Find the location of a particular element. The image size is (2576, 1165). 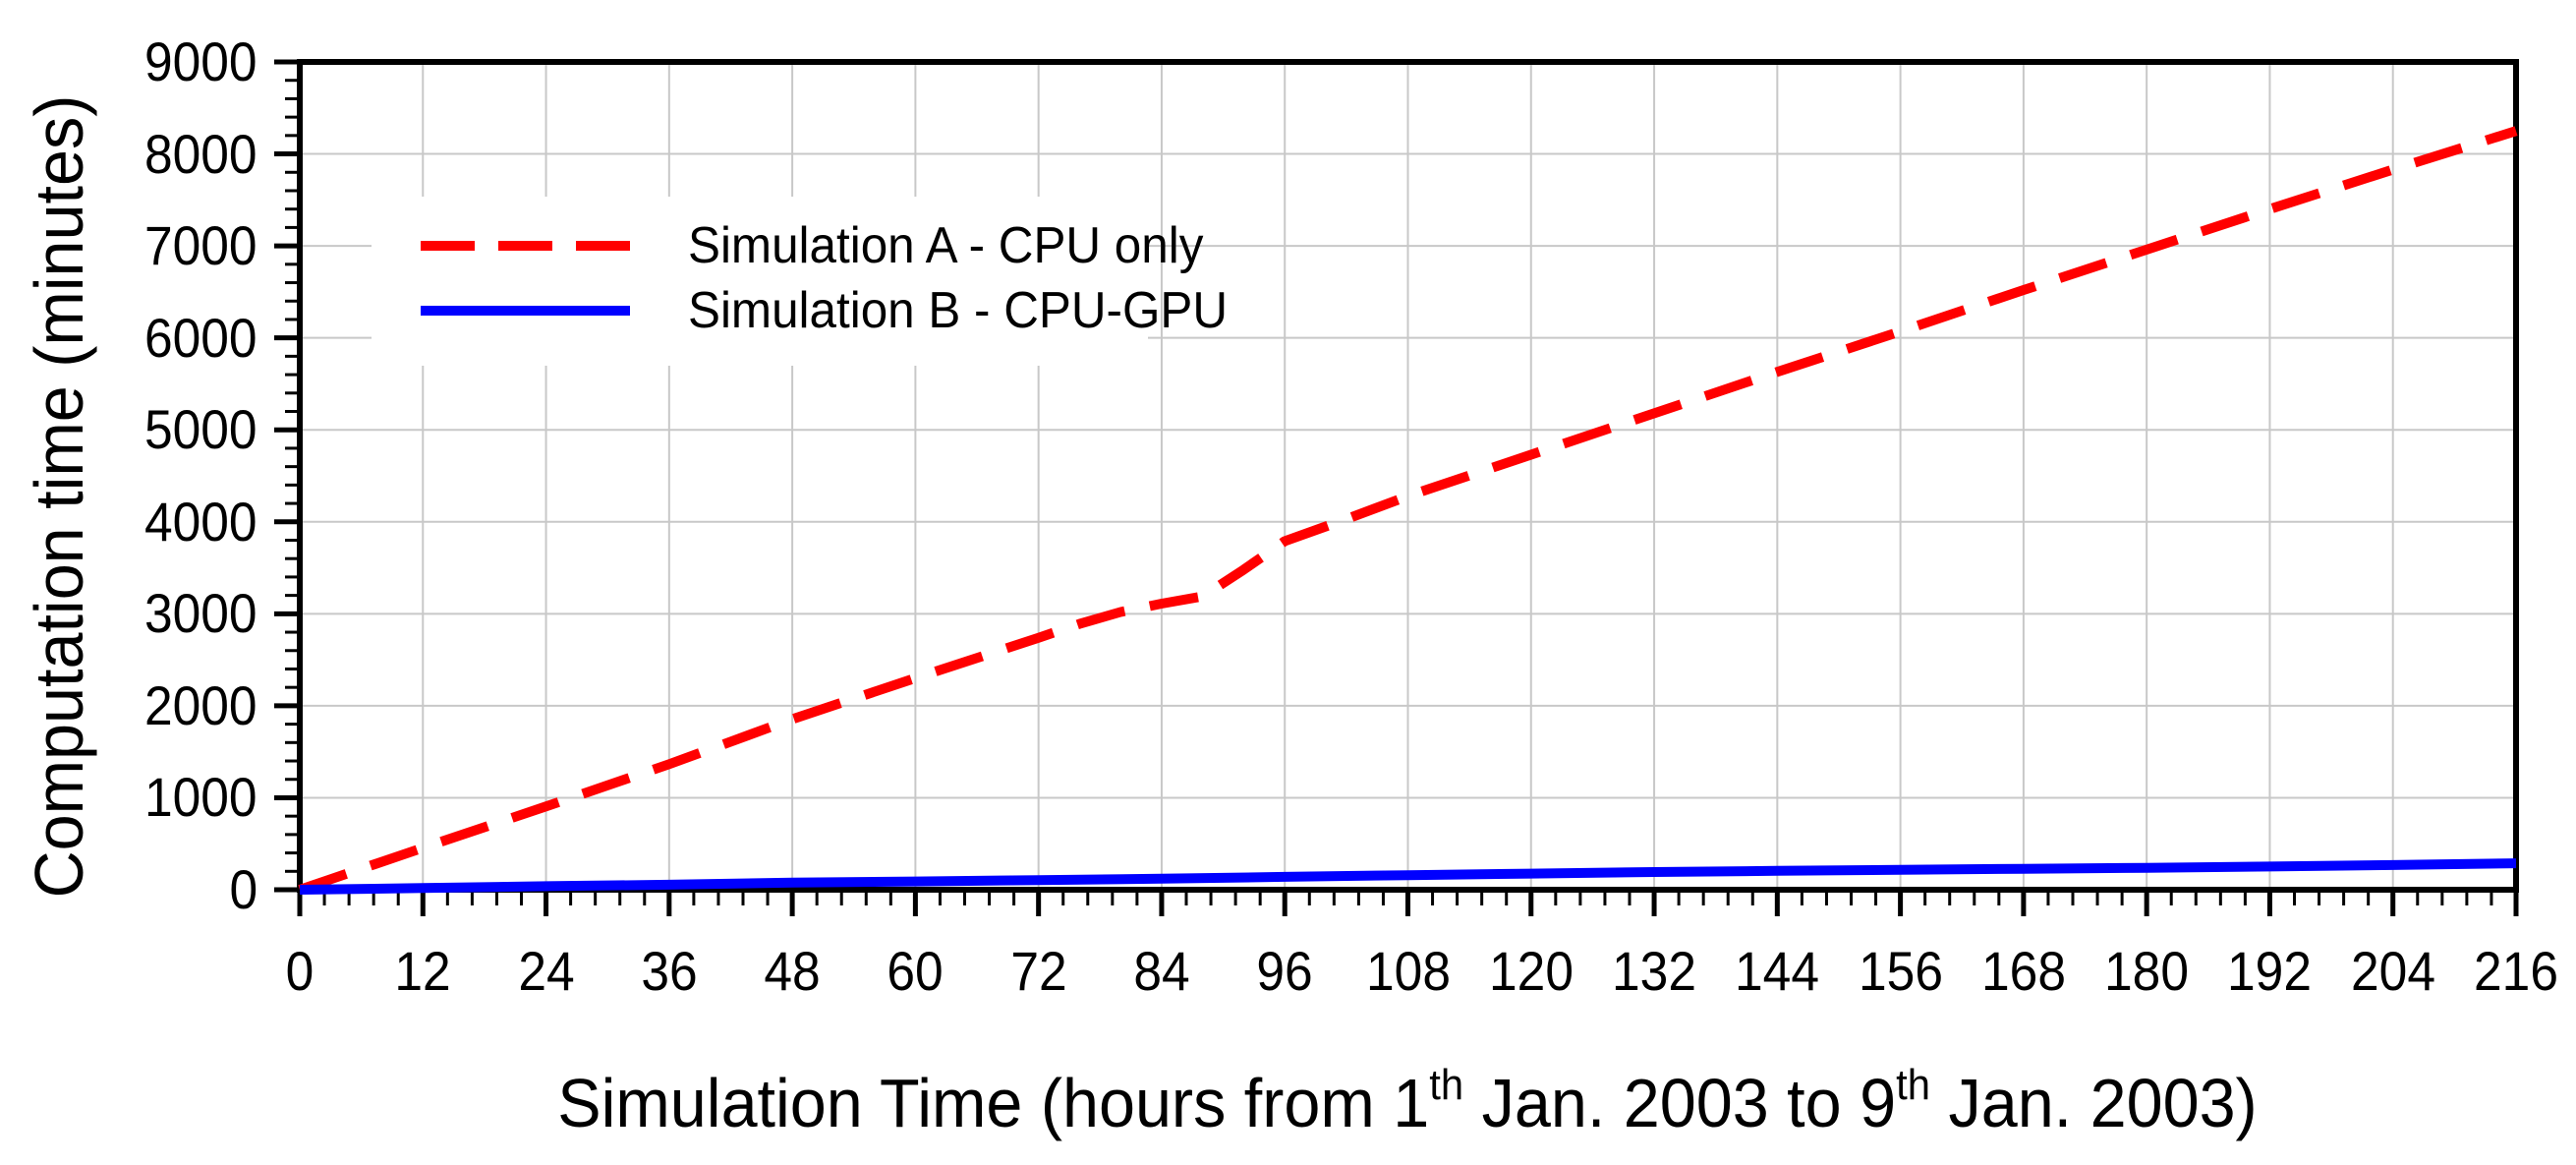

x-axis-title-text: Jan. 2003 to 9 is located at coordinates (1680, 1103).